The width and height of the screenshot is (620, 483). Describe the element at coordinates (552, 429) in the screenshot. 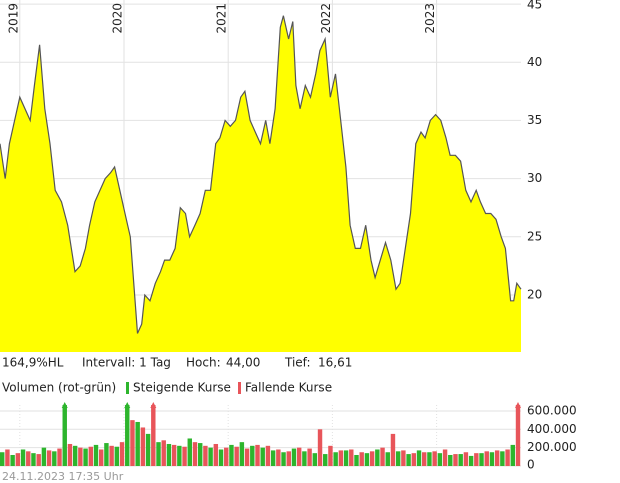

I see `y-tick-label: 400.000` at that location.